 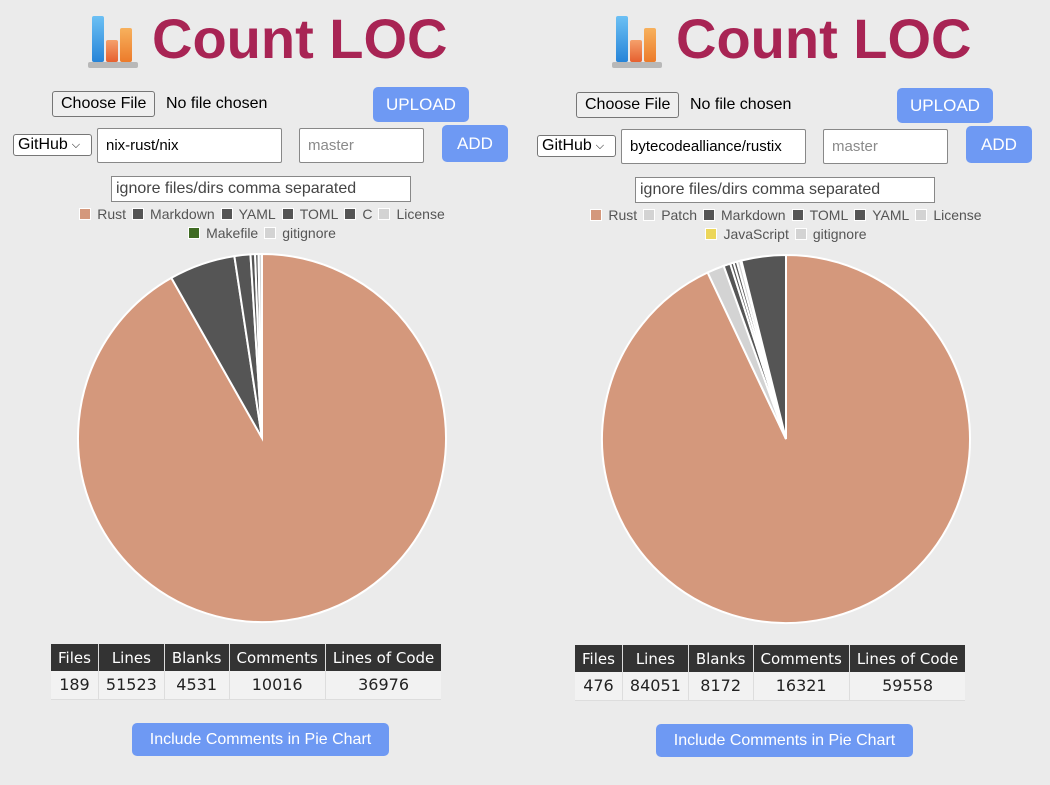 I want to click on legend-label: JavaScript, so click(x=756, y=234).